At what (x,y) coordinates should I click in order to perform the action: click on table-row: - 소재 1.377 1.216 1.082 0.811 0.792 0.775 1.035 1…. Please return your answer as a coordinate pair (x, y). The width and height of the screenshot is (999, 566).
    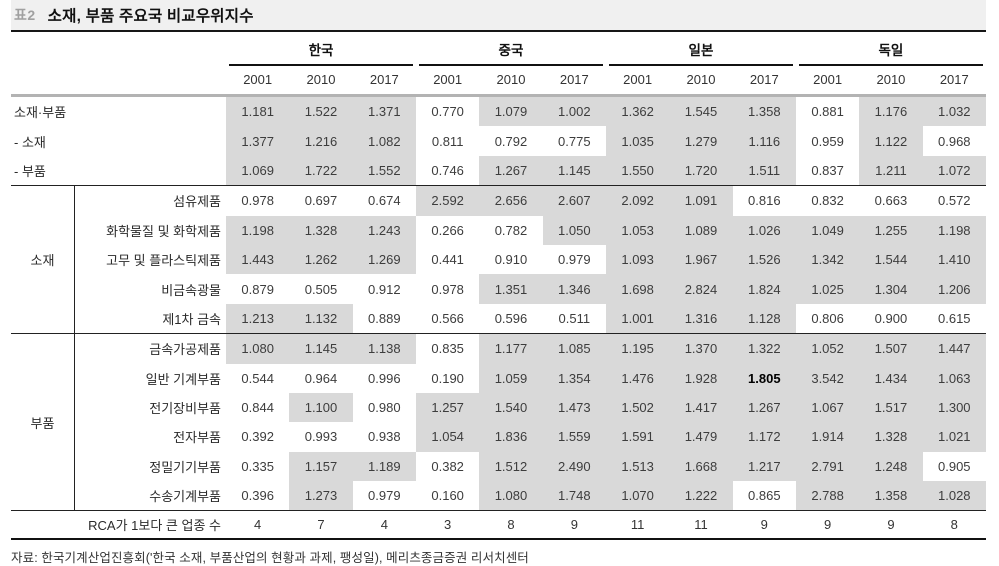
    Looking at the image, I should click on (498, 141).